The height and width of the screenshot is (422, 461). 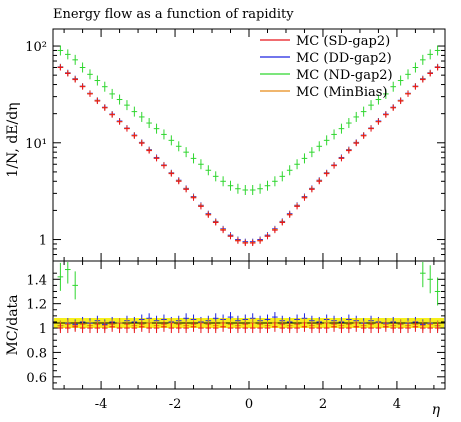 I want to click on ratio-series-mc-nd-gap2-, so click(x=249, y=284).